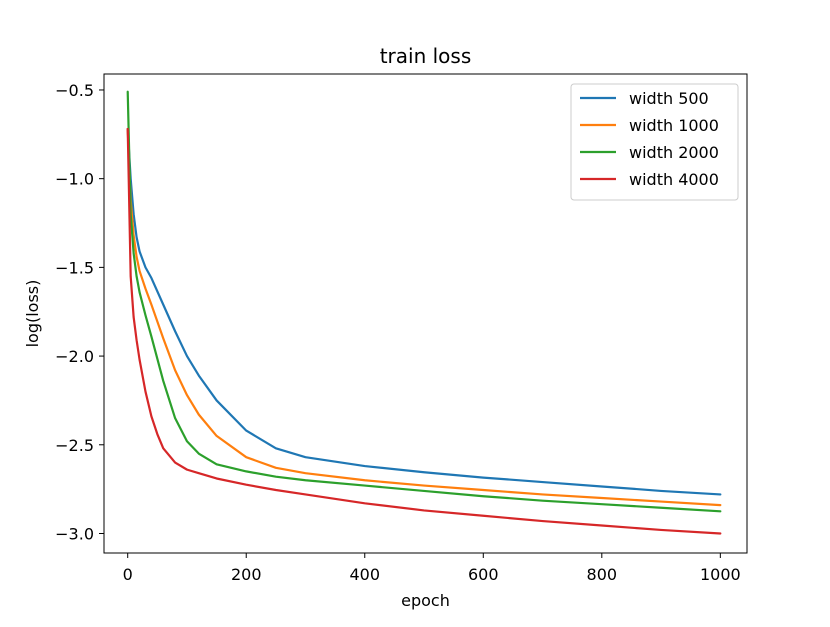 Image resolution: width=830 pixels, height=627 pixels. I want to click on x-tick-label: 200, so click(246, 574).